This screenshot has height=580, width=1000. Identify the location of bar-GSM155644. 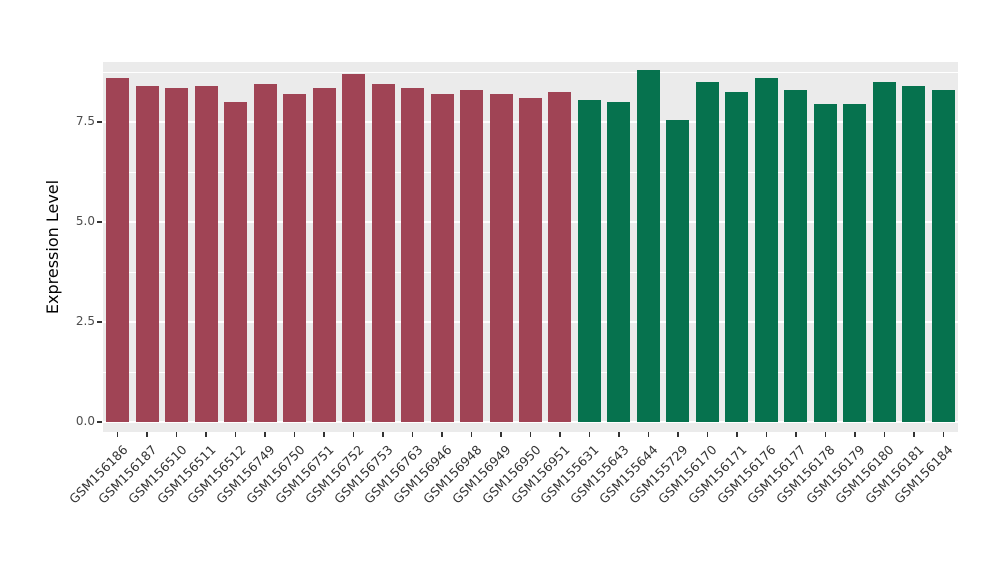
(648, 246).